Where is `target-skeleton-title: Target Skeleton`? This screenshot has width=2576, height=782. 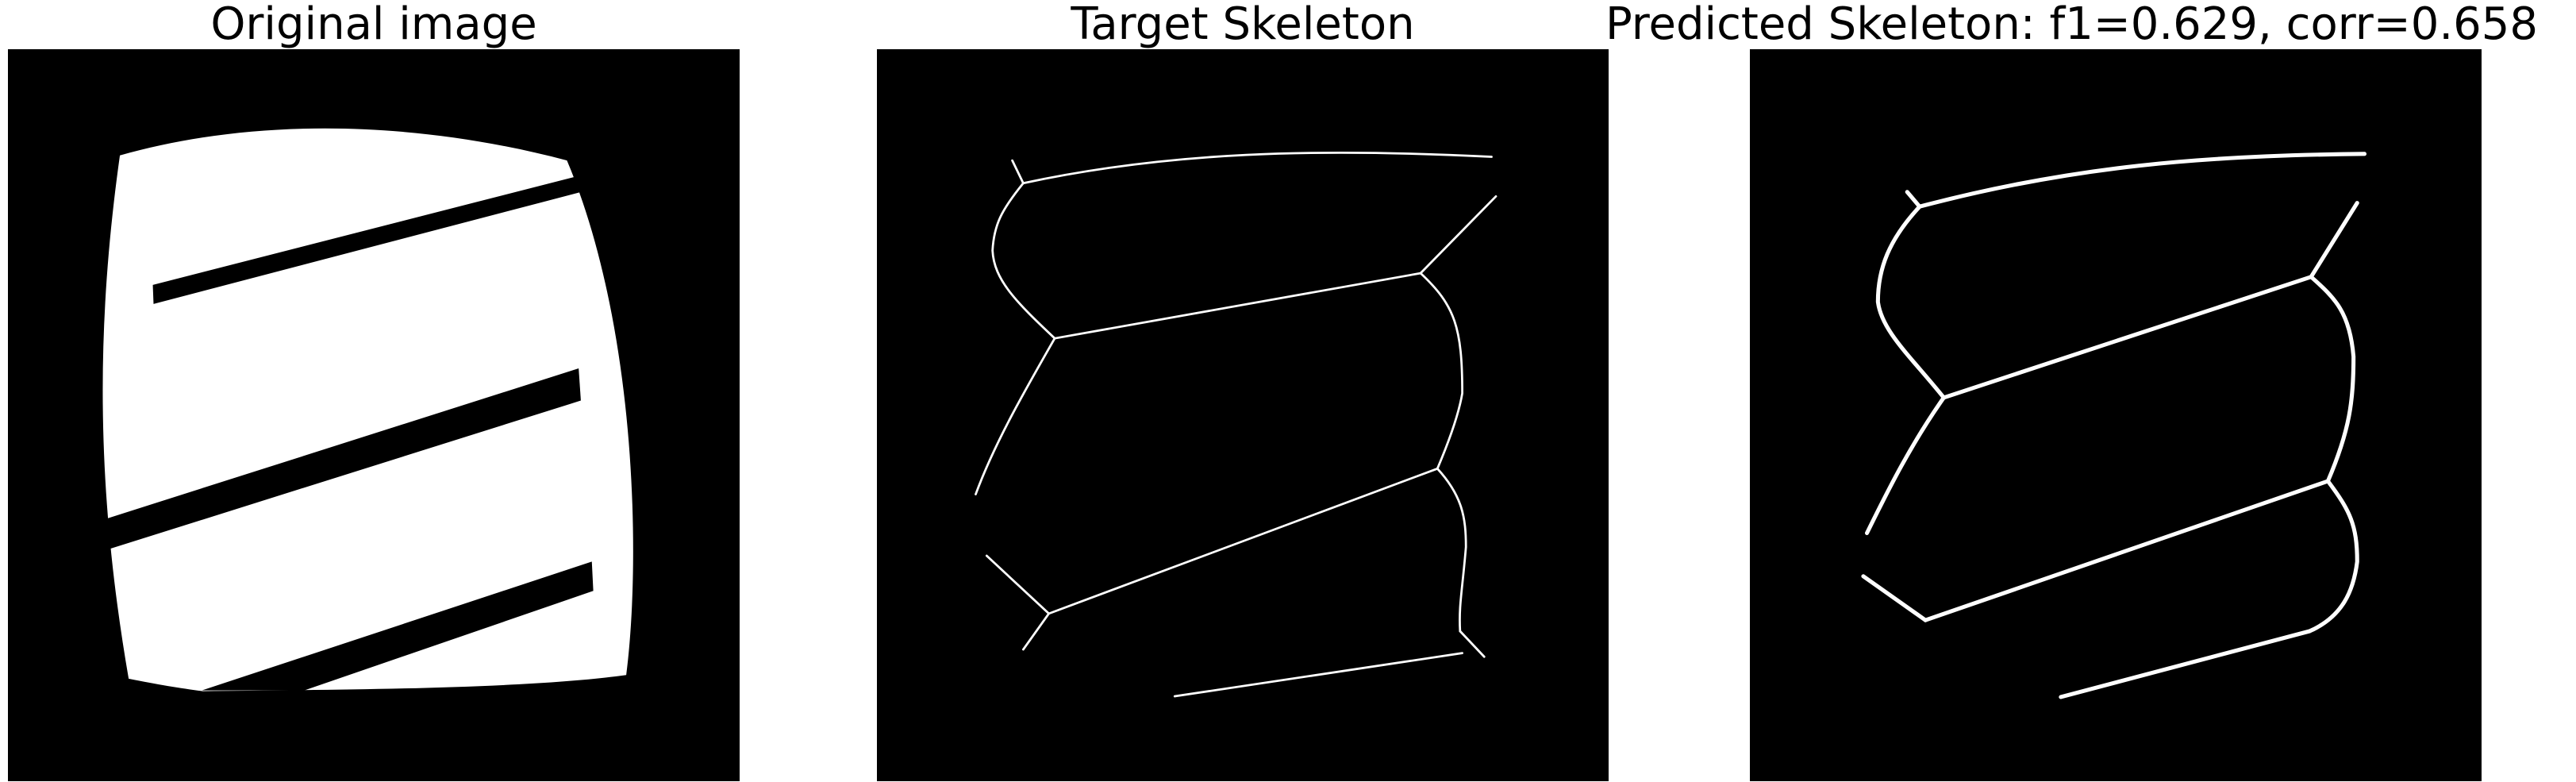
target-skeleton-title: Target Skeleton is located at coordinates (1243, 25).